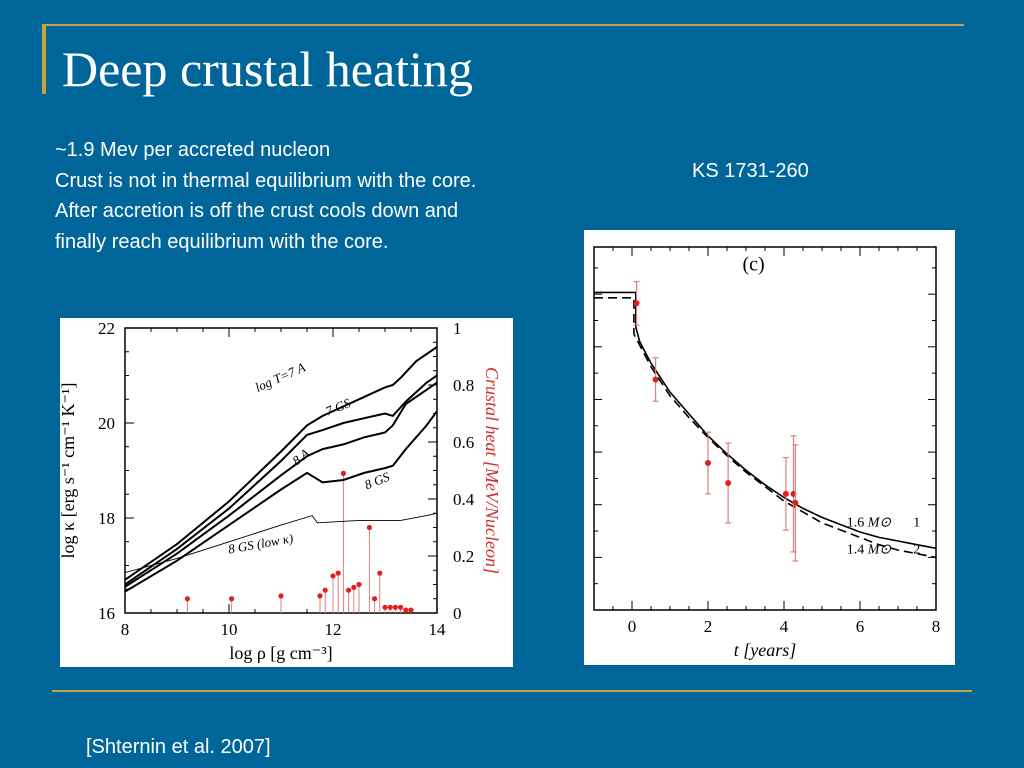  I want to click on x-tick-label: 0, so click(632, 626).